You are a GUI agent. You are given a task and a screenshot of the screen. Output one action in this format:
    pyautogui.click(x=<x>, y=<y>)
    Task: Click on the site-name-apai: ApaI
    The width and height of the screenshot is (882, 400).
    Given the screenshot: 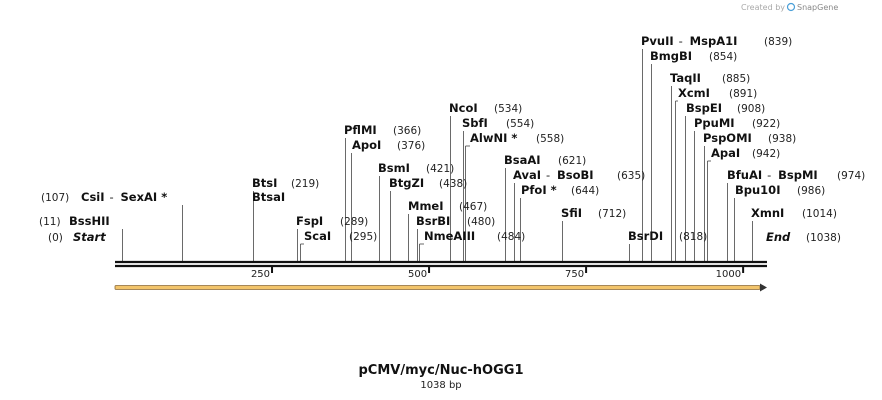 What is the action you would take?
    pyautogui.click(x=725, y=153)
    